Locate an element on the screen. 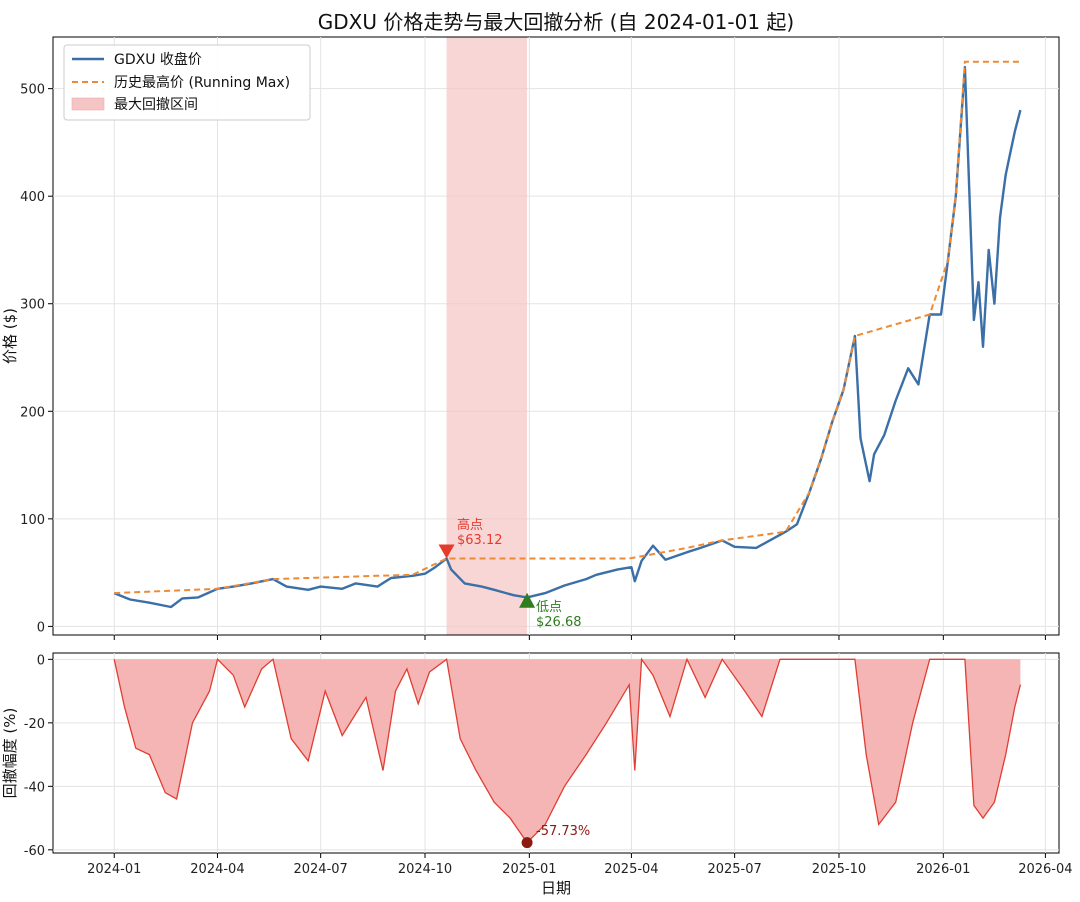  price-y-axis-label: 价格 ($) is located at coordinates (10, 336).